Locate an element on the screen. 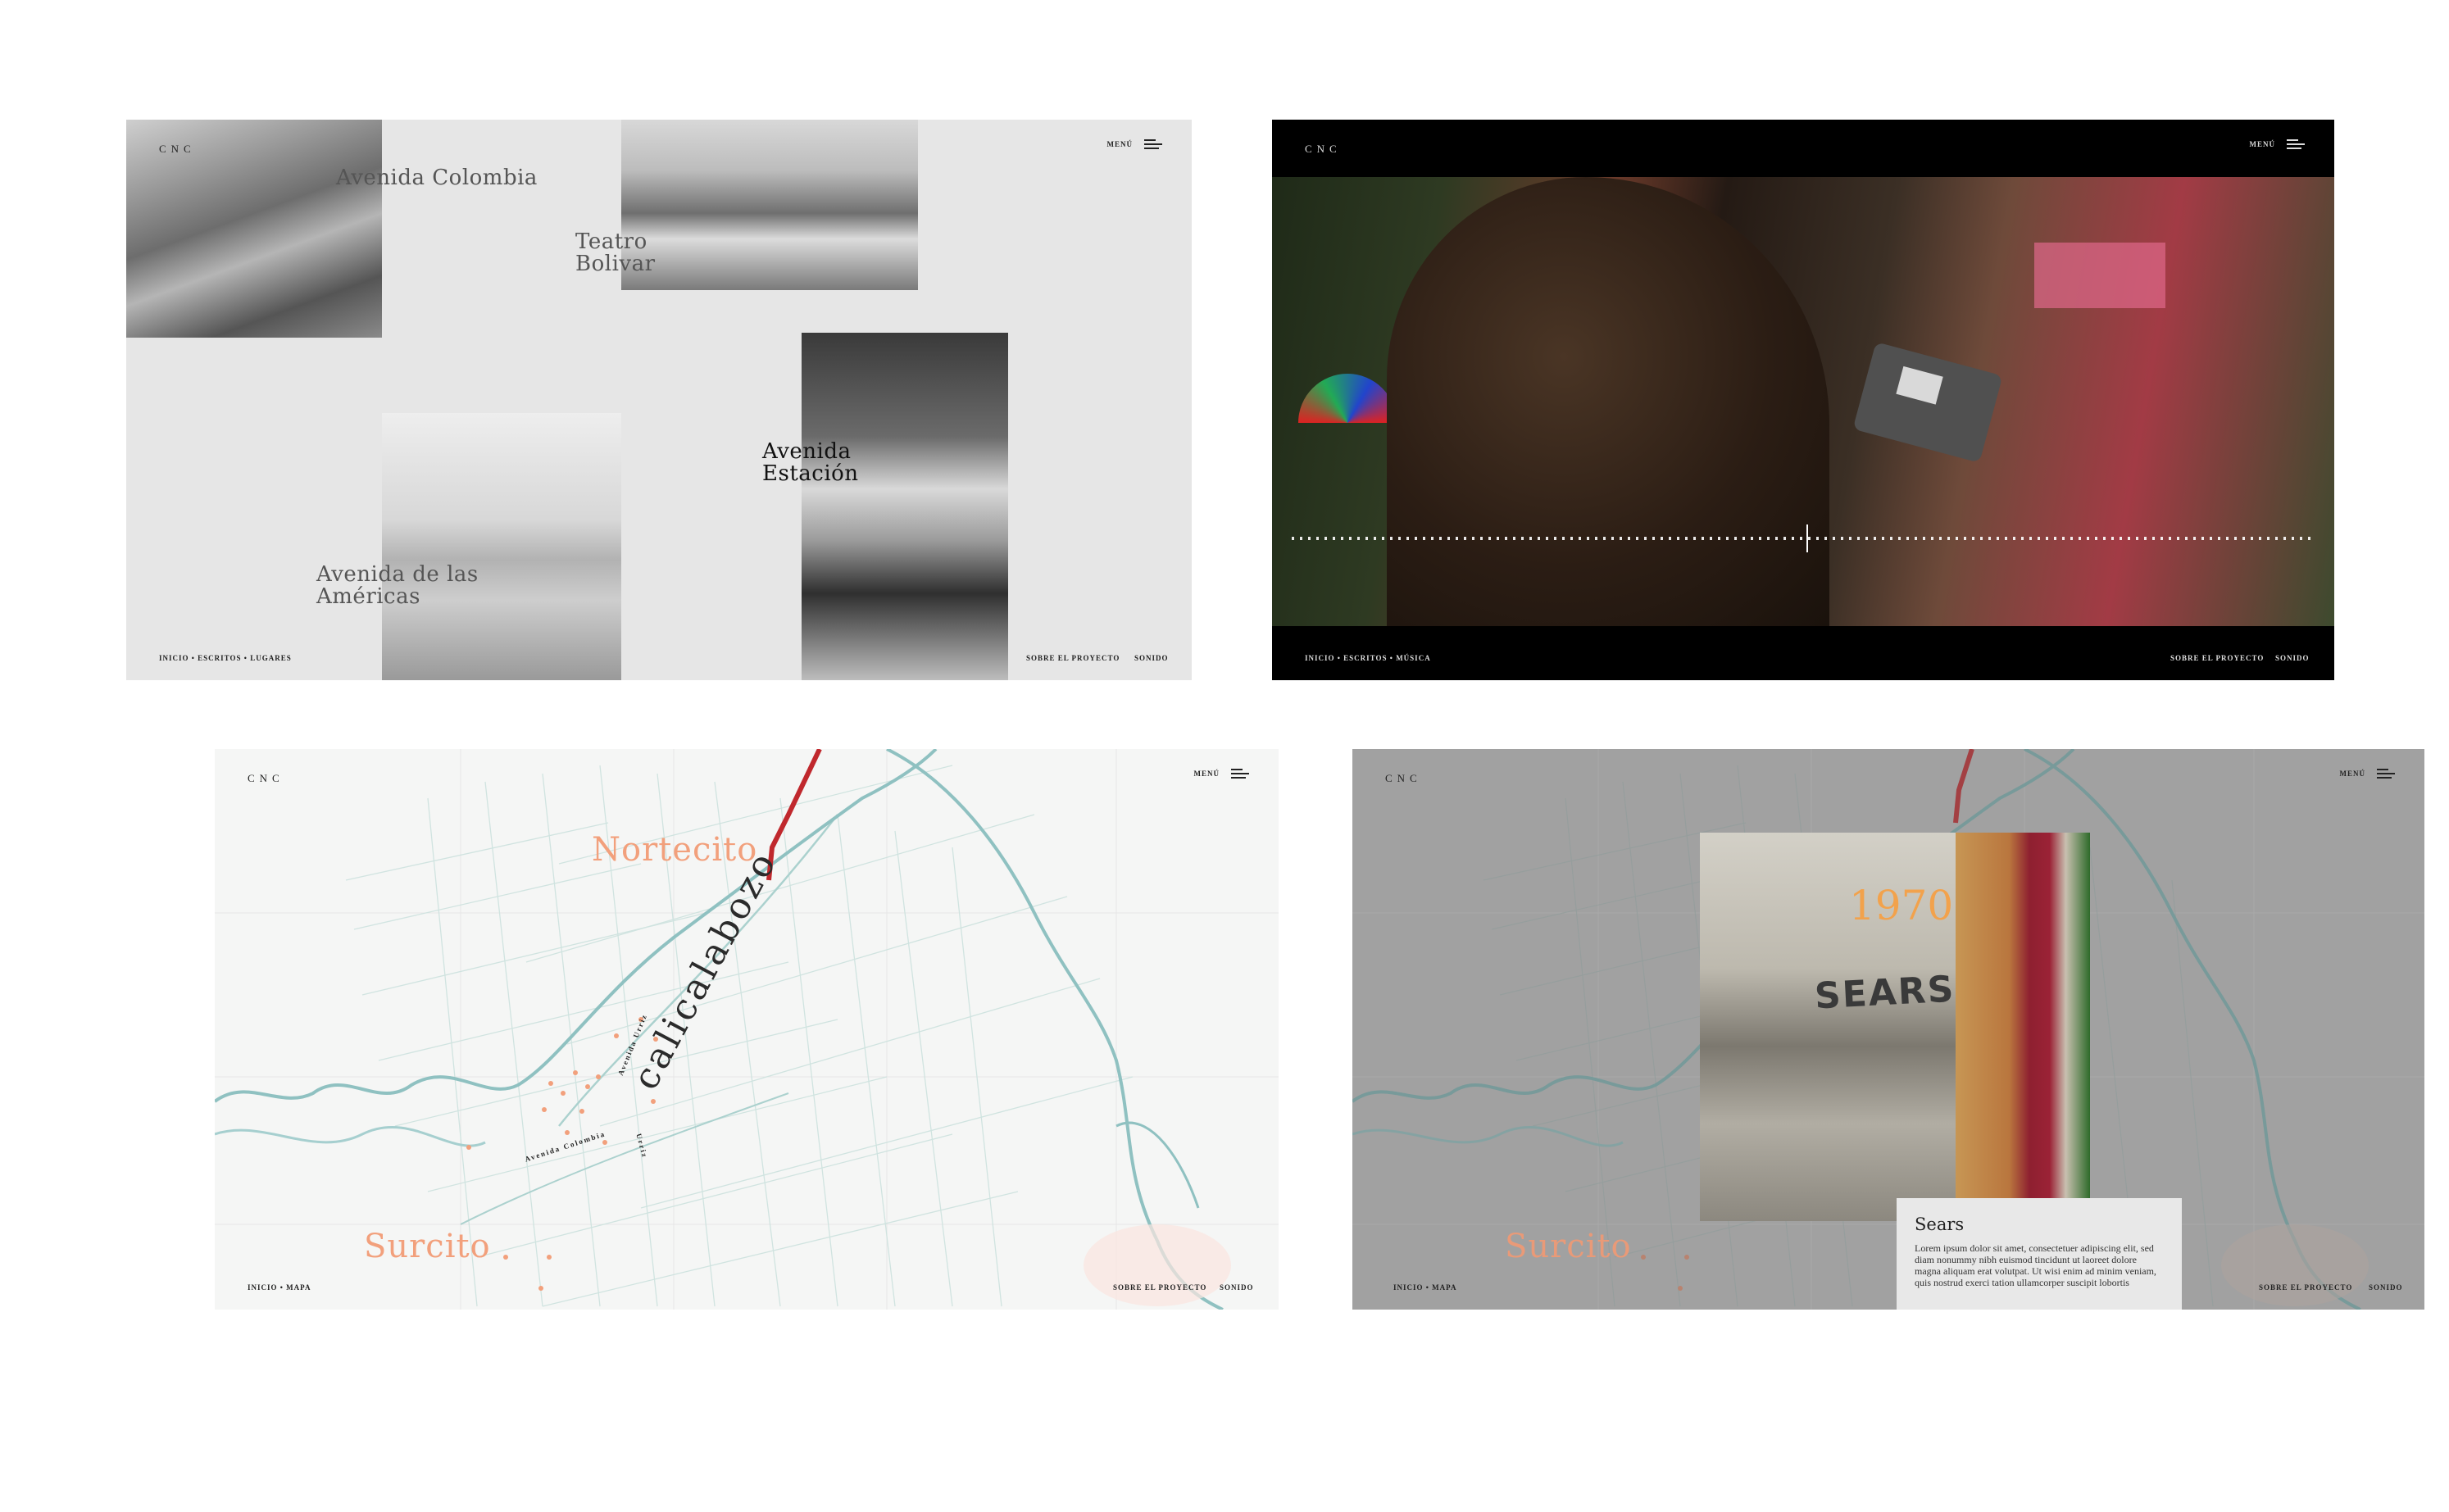  video-scene-radio is located at coordinates (1927, 402).